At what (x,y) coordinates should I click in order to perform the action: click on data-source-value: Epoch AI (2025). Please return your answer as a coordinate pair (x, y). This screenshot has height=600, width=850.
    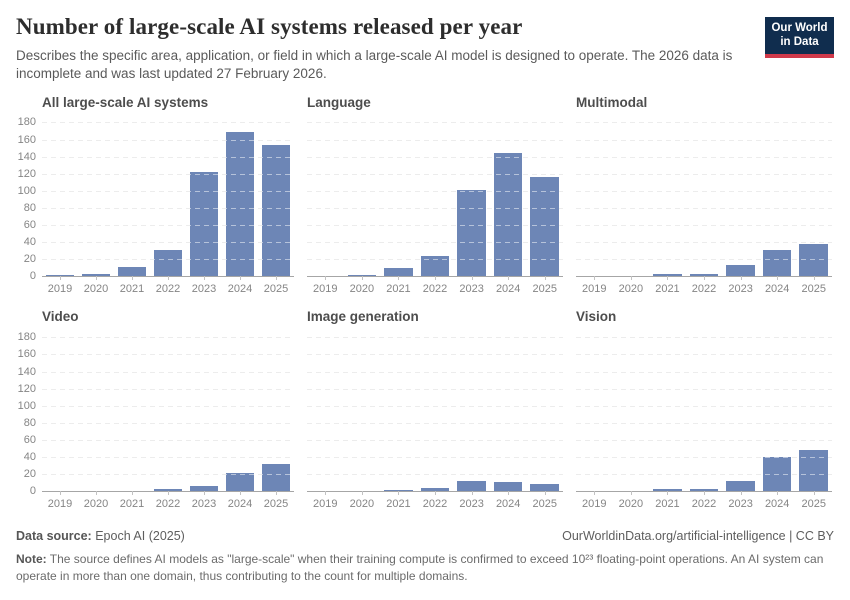
    Looking at the image, I should click on (138, 536).